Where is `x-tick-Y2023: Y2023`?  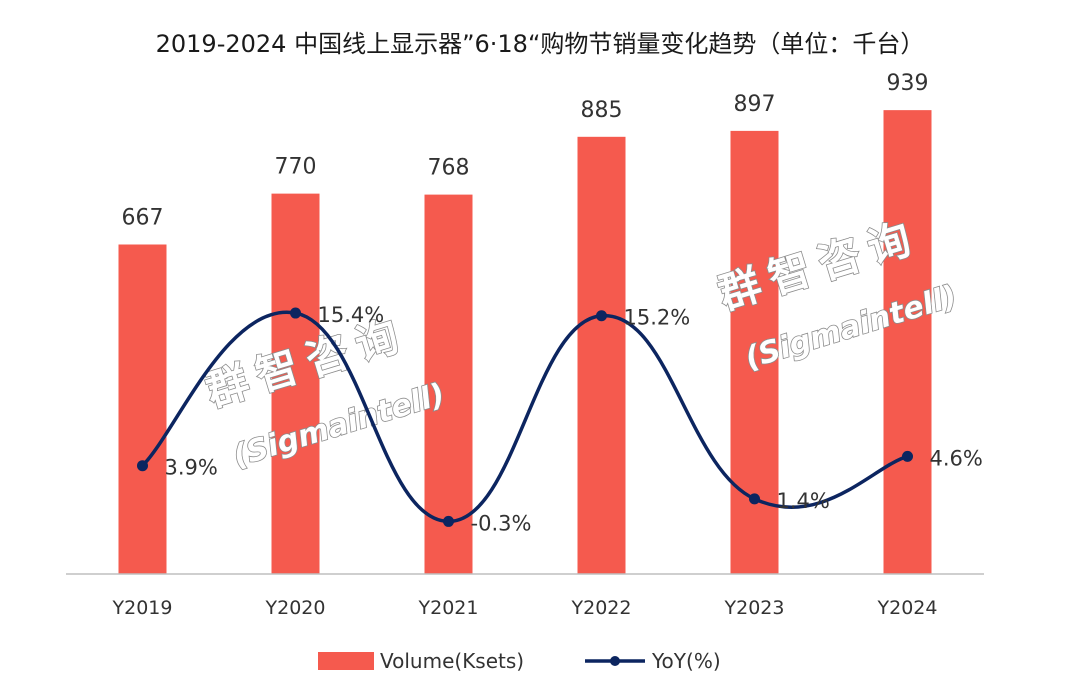
x-tick-Y2023: Y2023 is located at coordinates (754, 608).